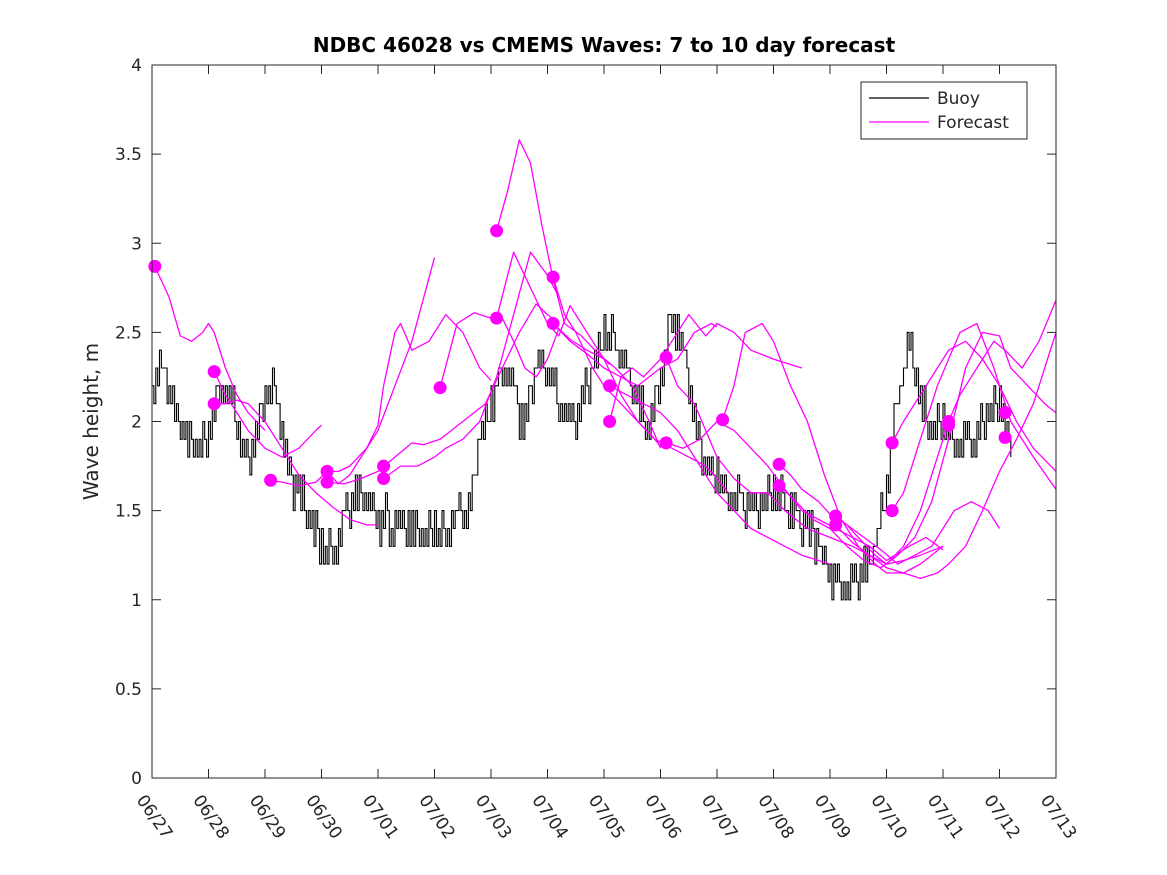  What do you see at coordinates (128, 690) in the screenshot?
I see `y-tick-label: 0.5` at bounding box center [128, 690].